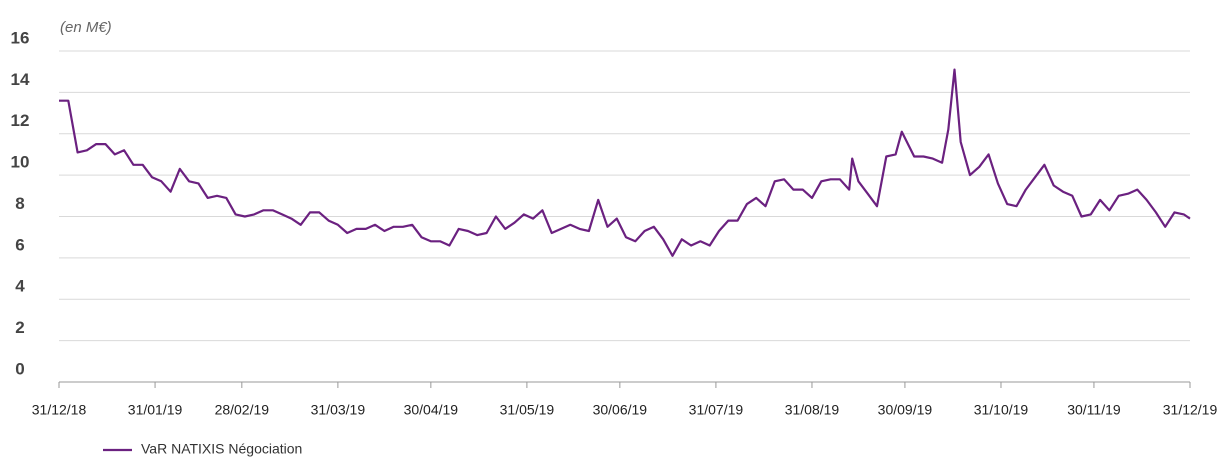  Describe the element at coordinates (19, 203) in the screenshot. I see `y-tick-label: 8` at that location.